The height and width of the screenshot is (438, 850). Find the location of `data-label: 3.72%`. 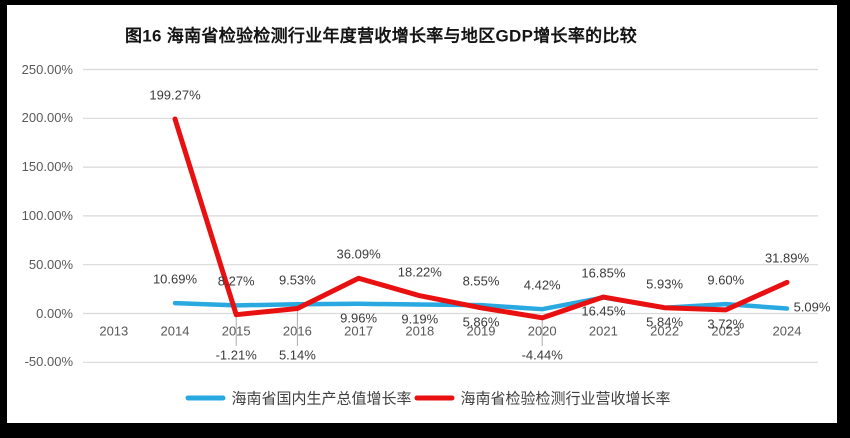

data-label: 3.72% is located at coordinates (726, 324).